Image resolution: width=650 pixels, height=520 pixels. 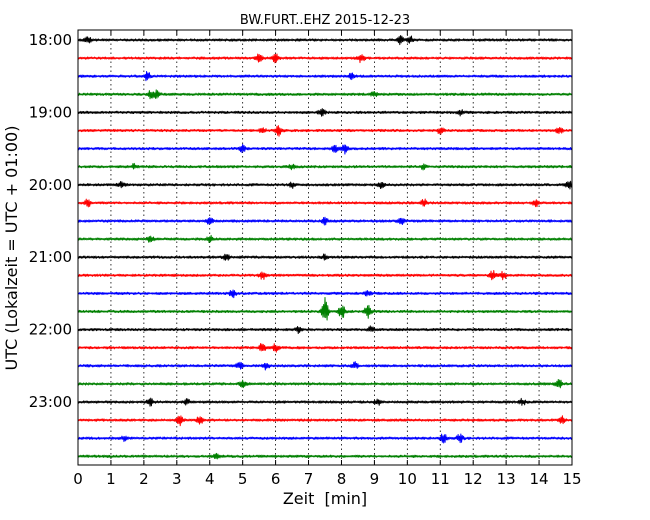 What do you see at coordinates (243, 479) in the screenshot?
I see `x-tick-label: 5` at bounding box center [243, 479].